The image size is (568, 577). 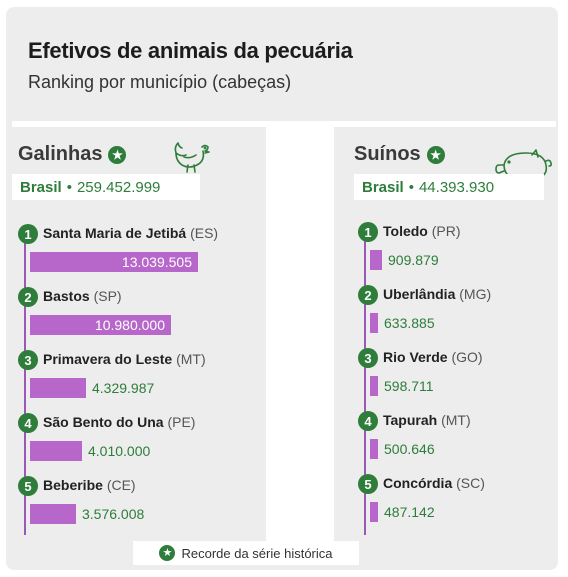 I want to click on bar-row: 3 Primavera do Leste (MT) 4.329.987, so click(x=138, y=378).